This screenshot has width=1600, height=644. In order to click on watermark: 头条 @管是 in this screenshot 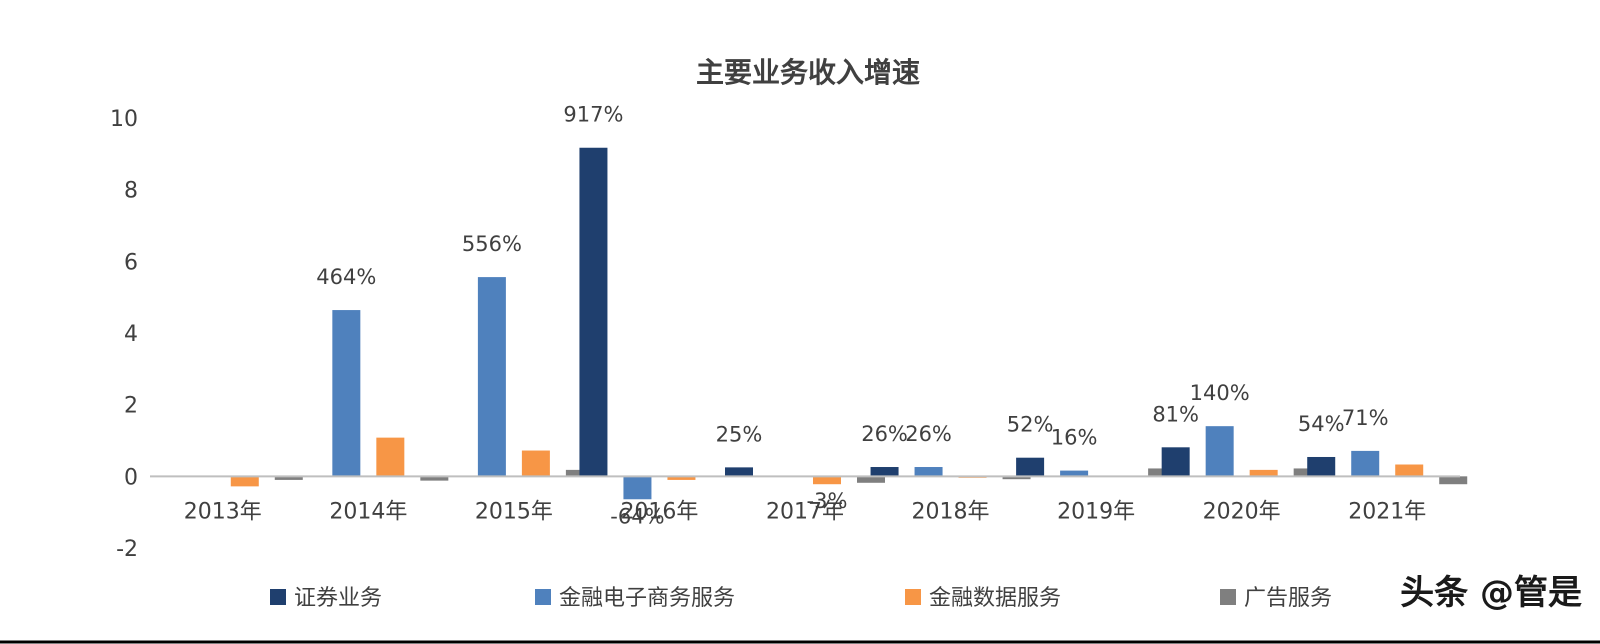, I will do `click(1491, 593)`.